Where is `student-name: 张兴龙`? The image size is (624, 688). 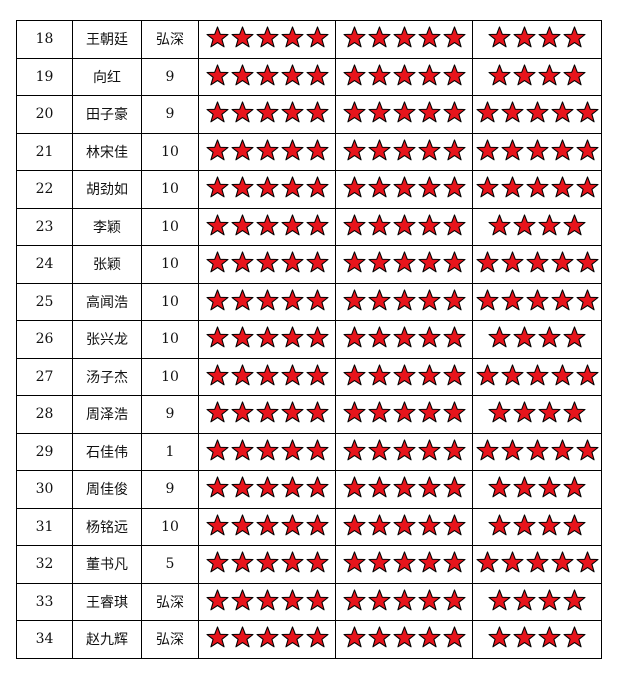
student-name: 张兴龙 is located at coordinates (107, 339).